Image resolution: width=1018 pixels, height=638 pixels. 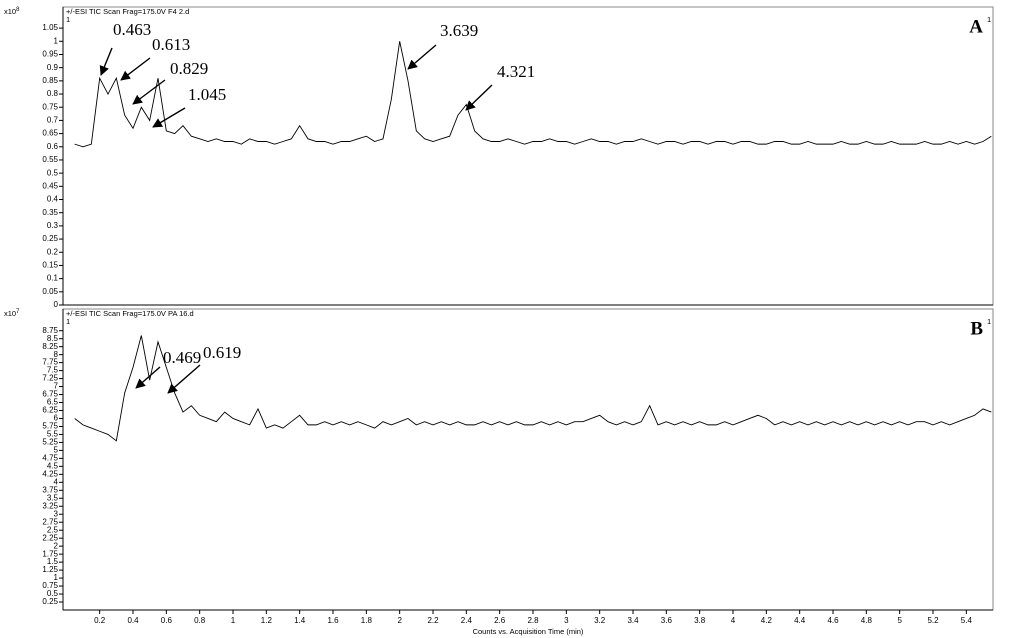 What do you see at coordinates (50, 330) in the screenshot?
I see `y-tick-label: 8.75` at bounding box center [50, 330].